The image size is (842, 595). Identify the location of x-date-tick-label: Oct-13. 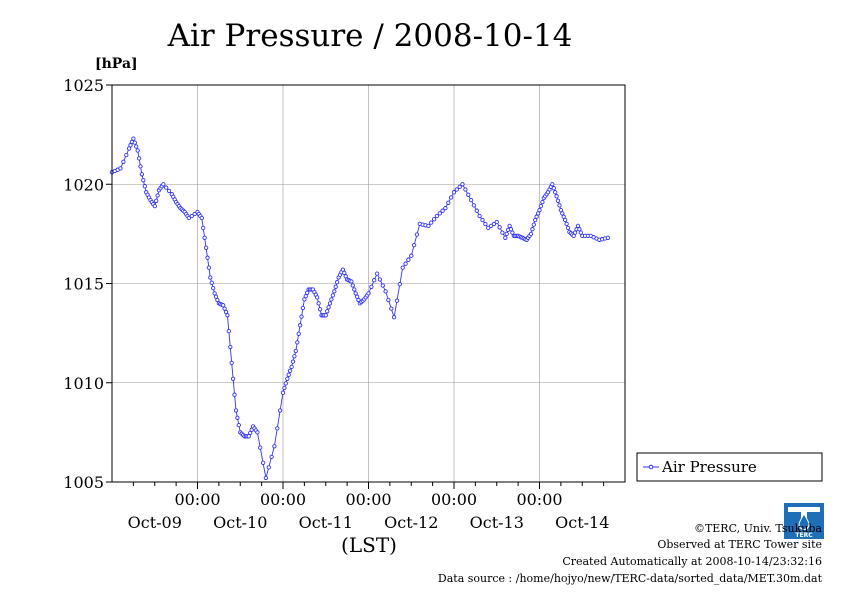
(497, 522).